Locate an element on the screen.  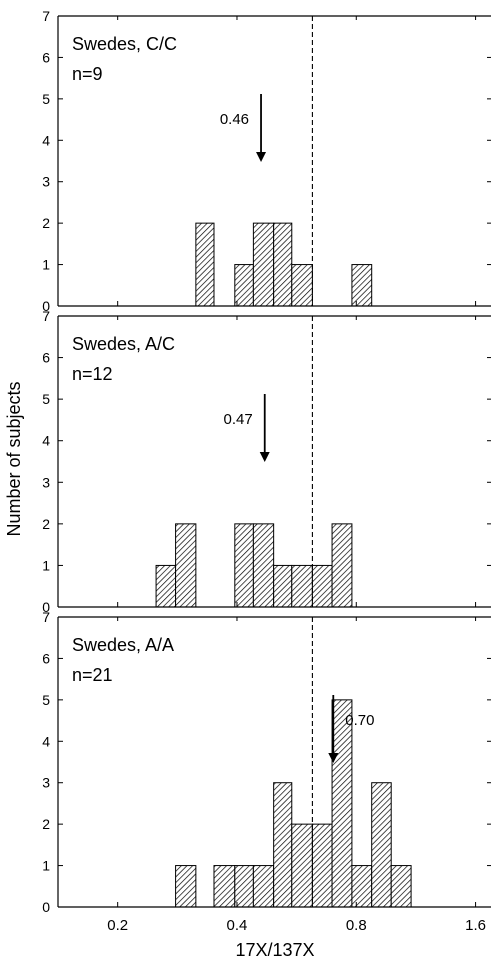
panel-n-label: n=12 is located at coordinates (92, 374).